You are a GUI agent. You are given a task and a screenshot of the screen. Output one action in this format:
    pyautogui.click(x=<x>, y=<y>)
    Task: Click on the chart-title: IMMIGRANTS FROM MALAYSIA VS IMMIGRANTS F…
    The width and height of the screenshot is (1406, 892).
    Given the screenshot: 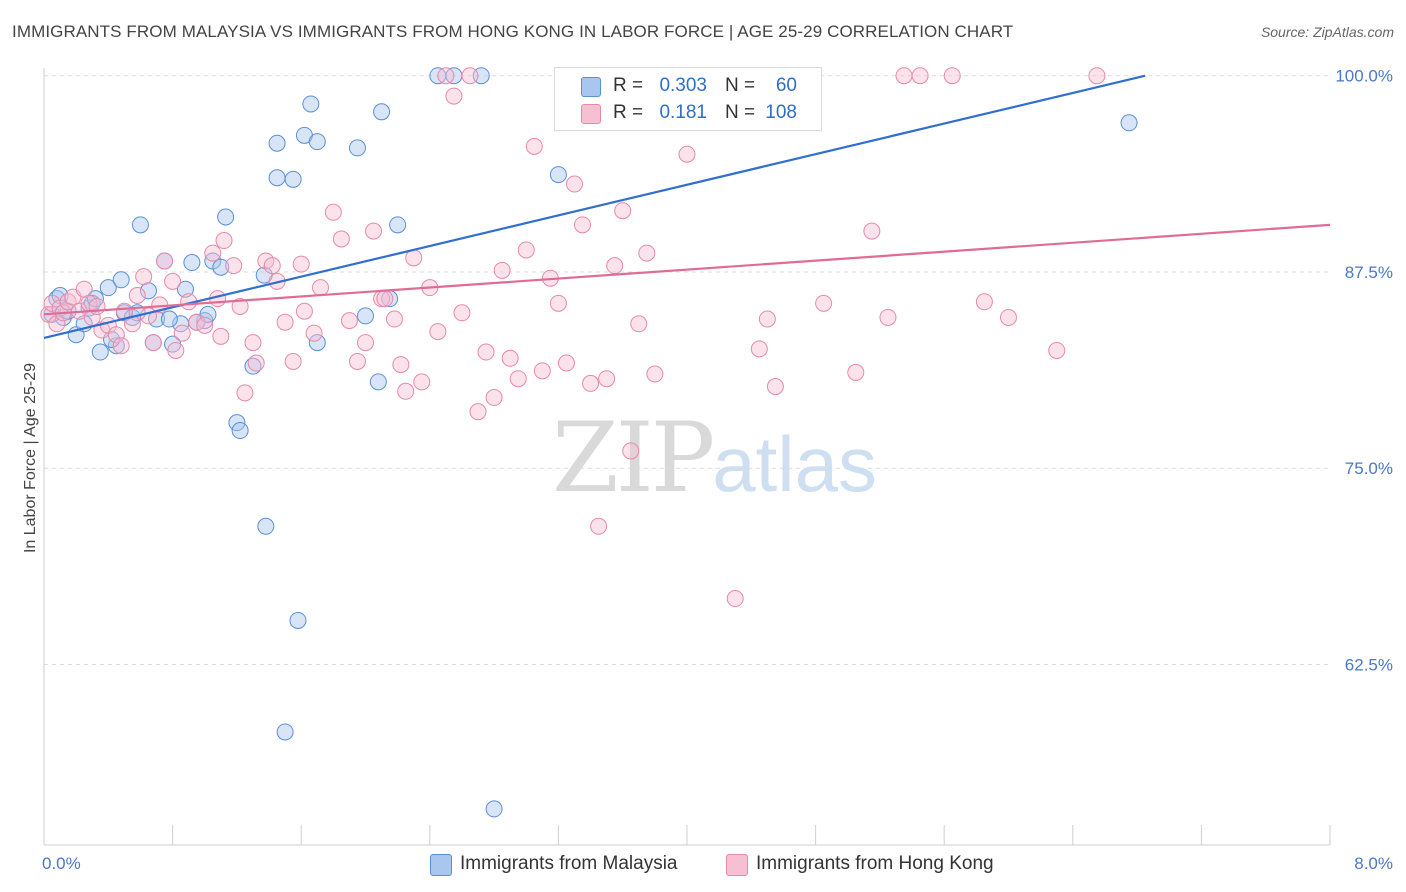 What is the action you would take?
    pyautogui.click(x=513, y=31)
    